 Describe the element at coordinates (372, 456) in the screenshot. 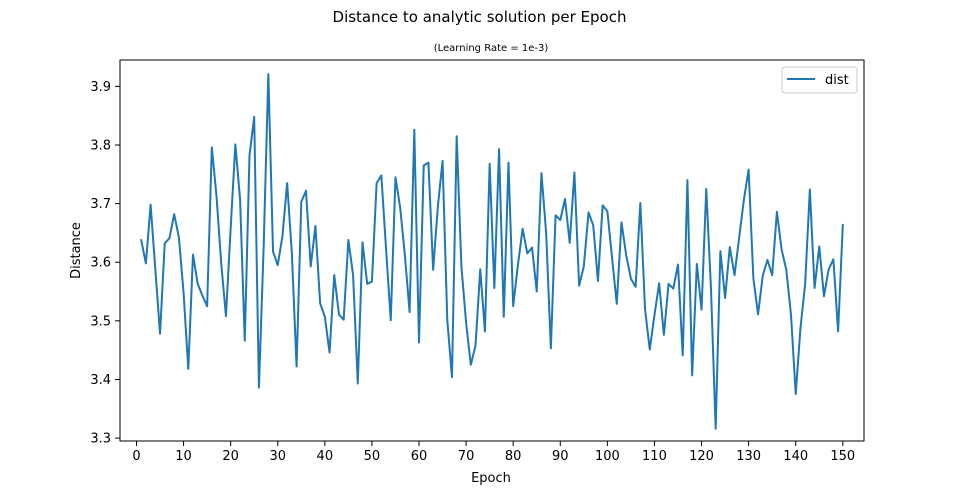

I see `x-tick-label: 50` at that location.